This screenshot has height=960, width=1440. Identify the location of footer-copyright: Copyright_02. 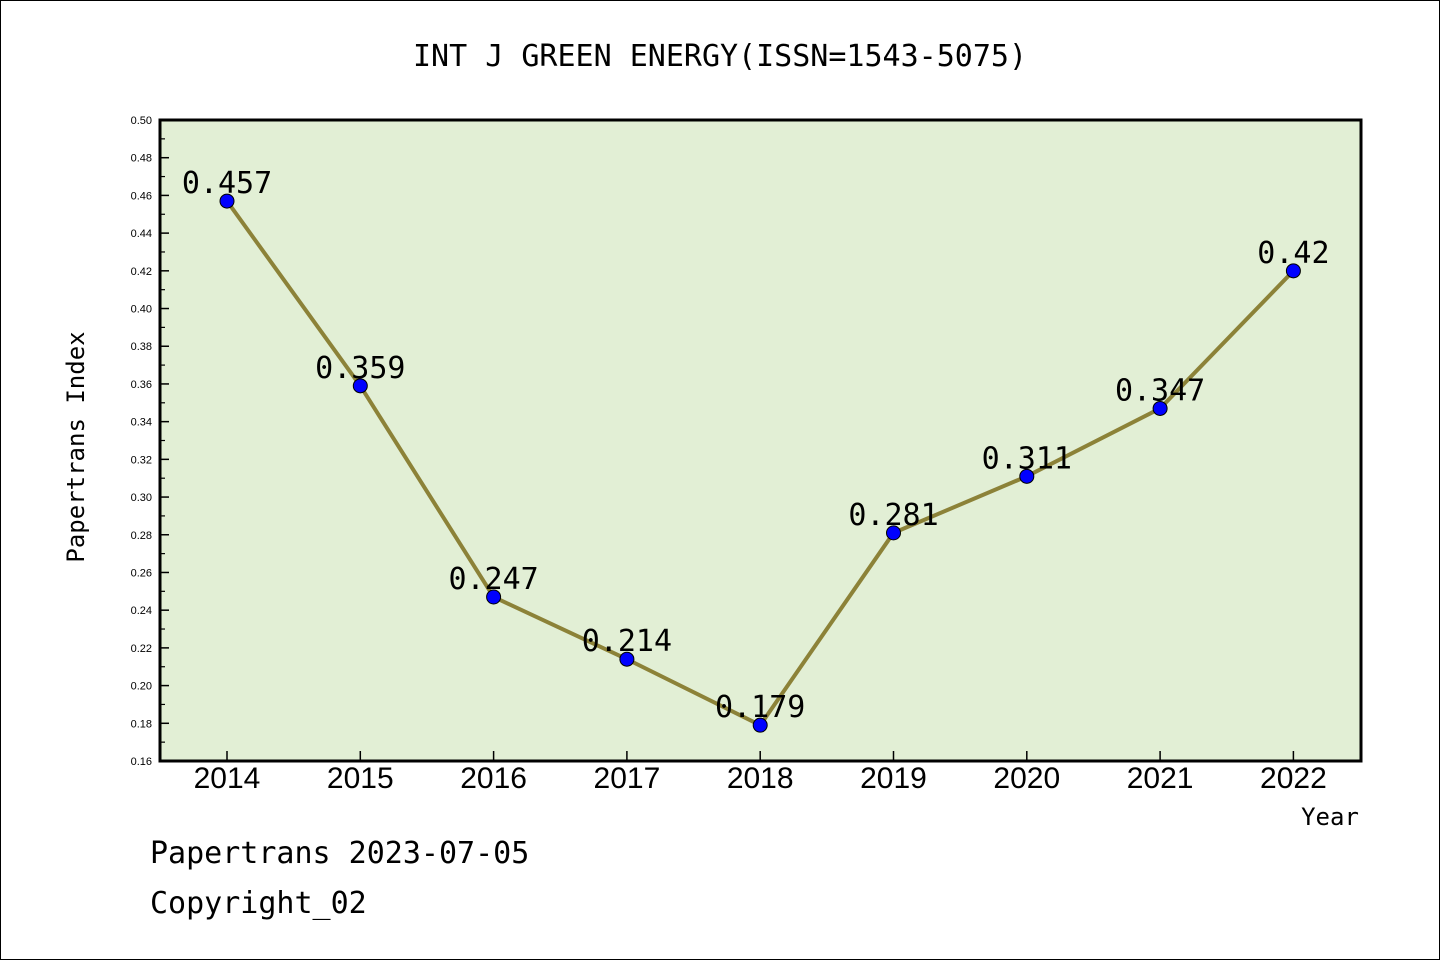
(258, 903).